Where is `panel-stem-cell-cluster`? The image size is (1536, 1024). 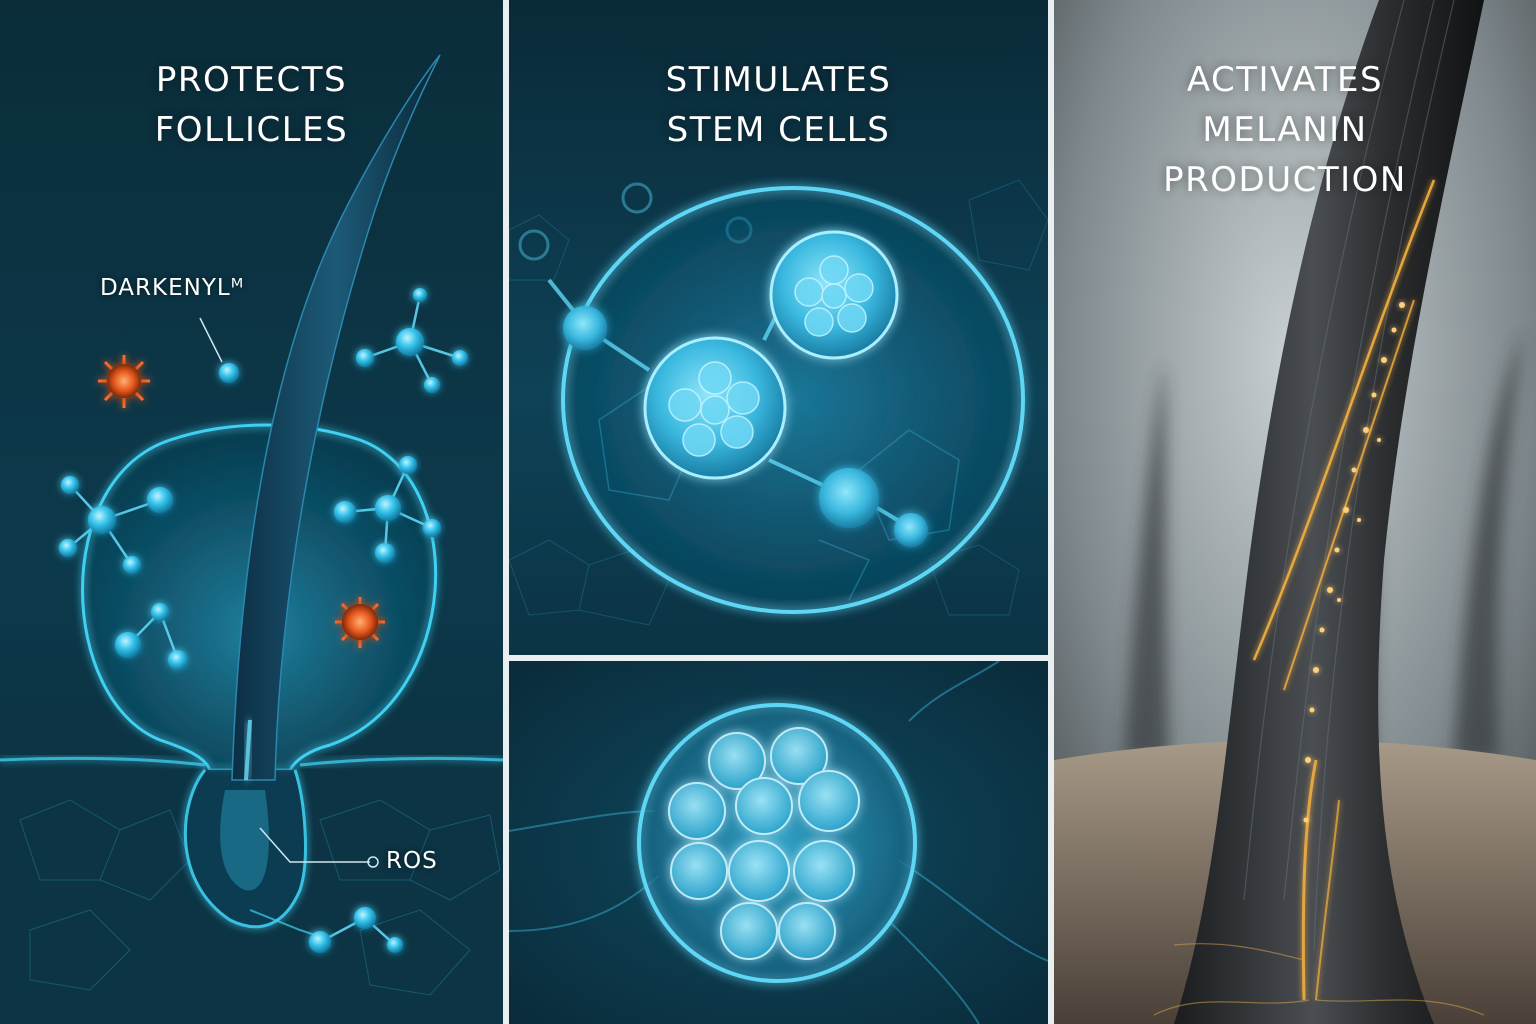 panel-stem-cell-cluster is located at coordinates (778, 842).